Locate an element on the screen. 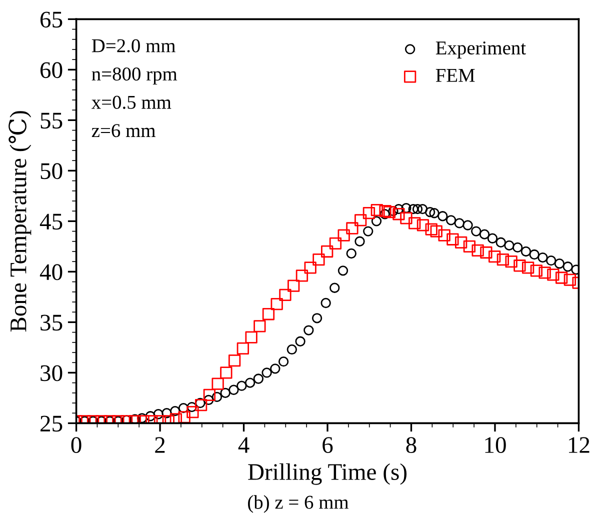 The height and width of the screenshot is (518, 596). x-tick-label: 6 is located at coordinates (327, 445).